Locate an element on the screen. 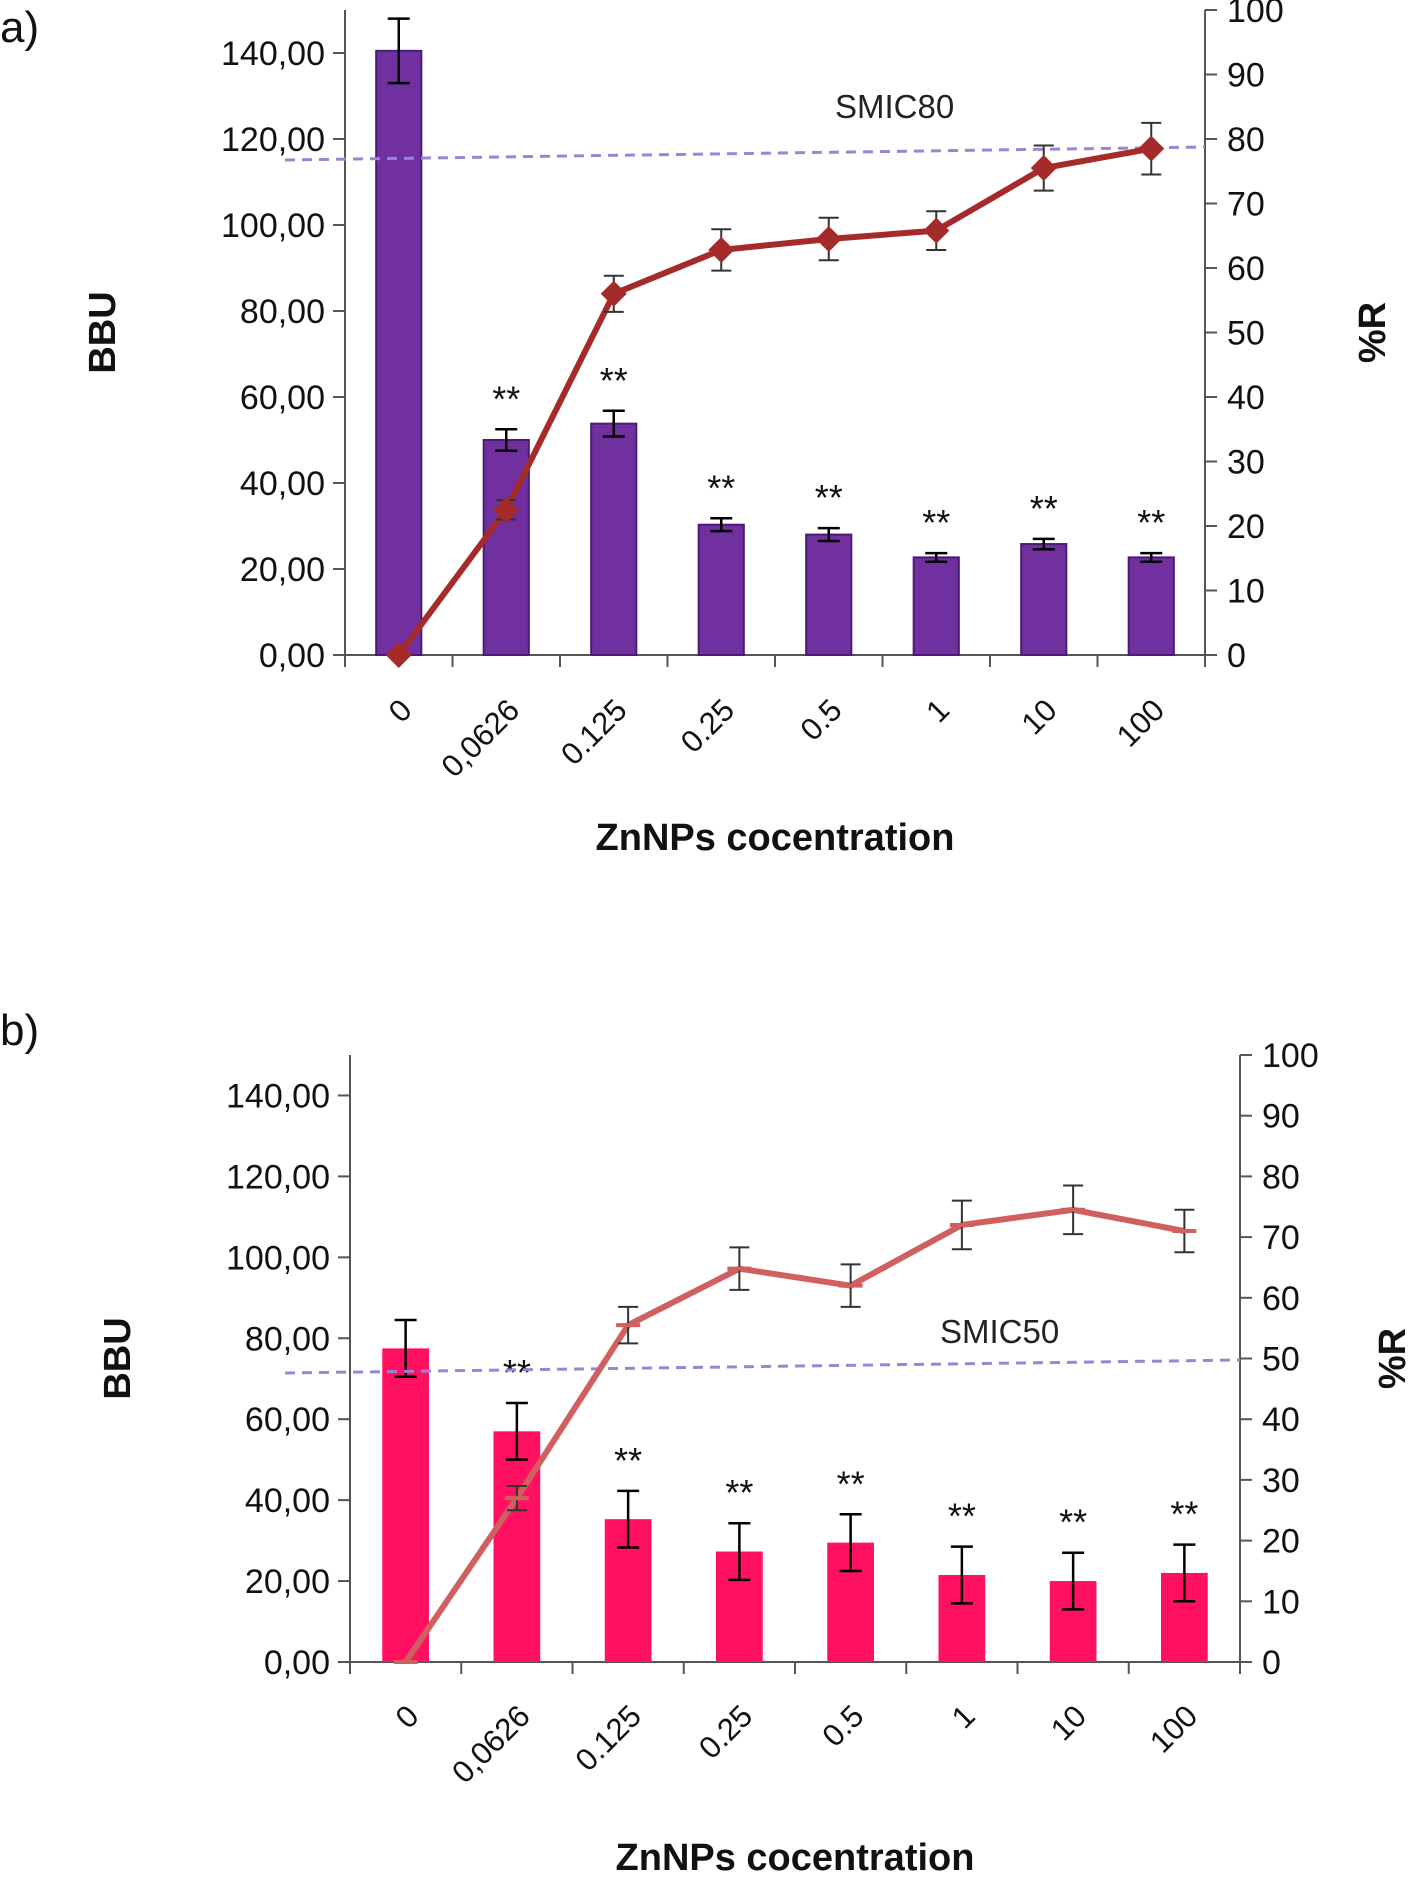 The width and height of the screenshot is (1417, 1877). right-tick-label: 100 is located at coordinates (1290, 1056).